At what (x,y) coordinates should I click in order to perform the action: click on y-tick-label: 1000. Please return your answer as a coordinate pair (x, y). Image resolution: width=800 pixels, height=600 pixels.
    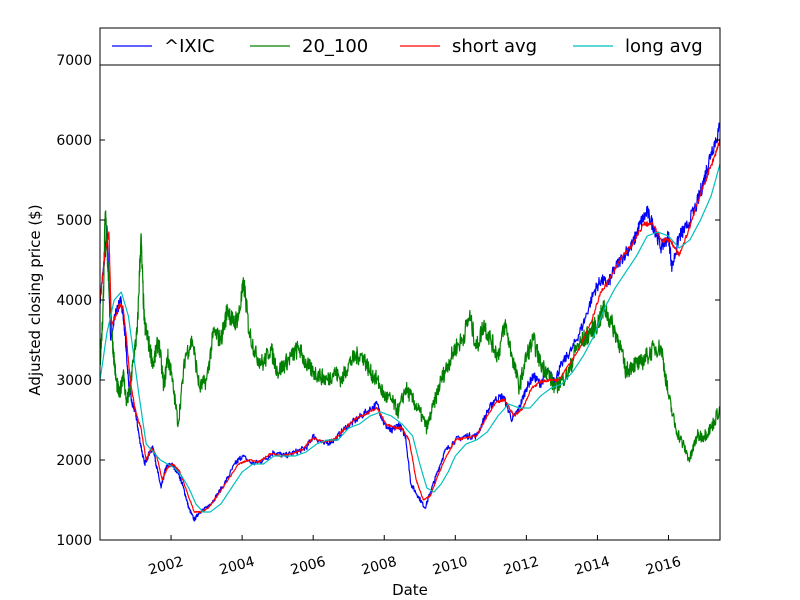
    Looking at the image, I should click on (74, 541).